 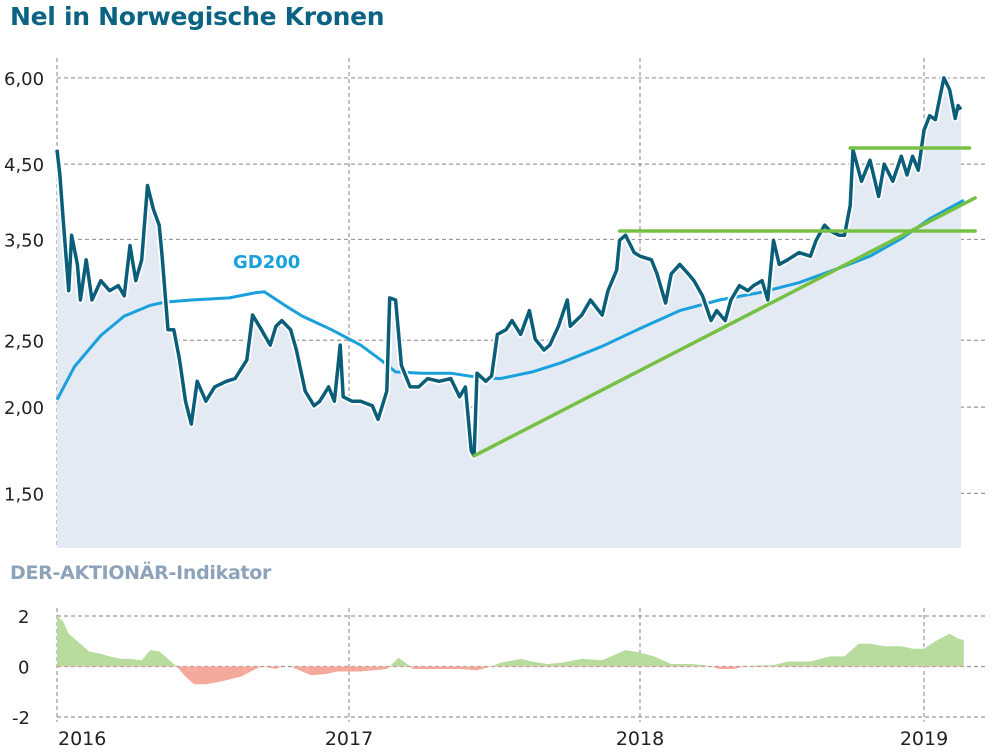 What do you see at coordinates (82, 739) in the screenshot?
I see `x-tick-label: 2016` at bounding box center [82, 739].